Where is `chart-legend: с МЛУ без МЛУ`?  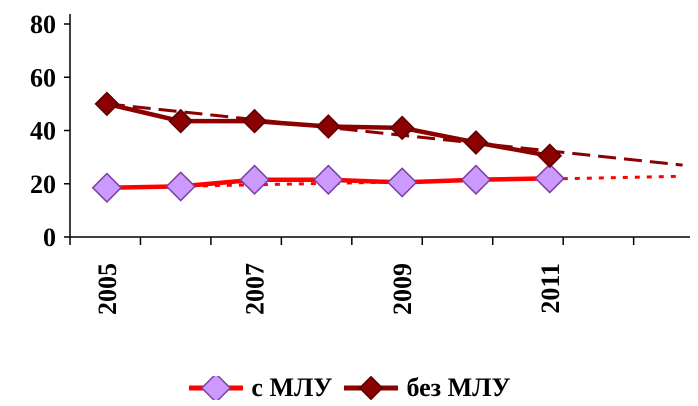 chart-legend: с МЛУ без МЛУ is located at coordinates (349, 388).